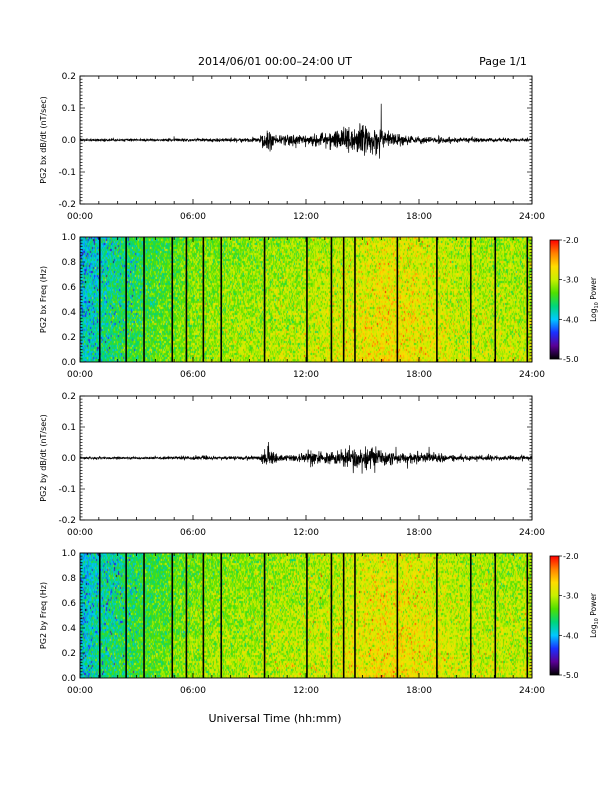 The image size is (612, 792). I want to click on y-axis-label: PG2 bx Freq (Hz), so click(43, 299).